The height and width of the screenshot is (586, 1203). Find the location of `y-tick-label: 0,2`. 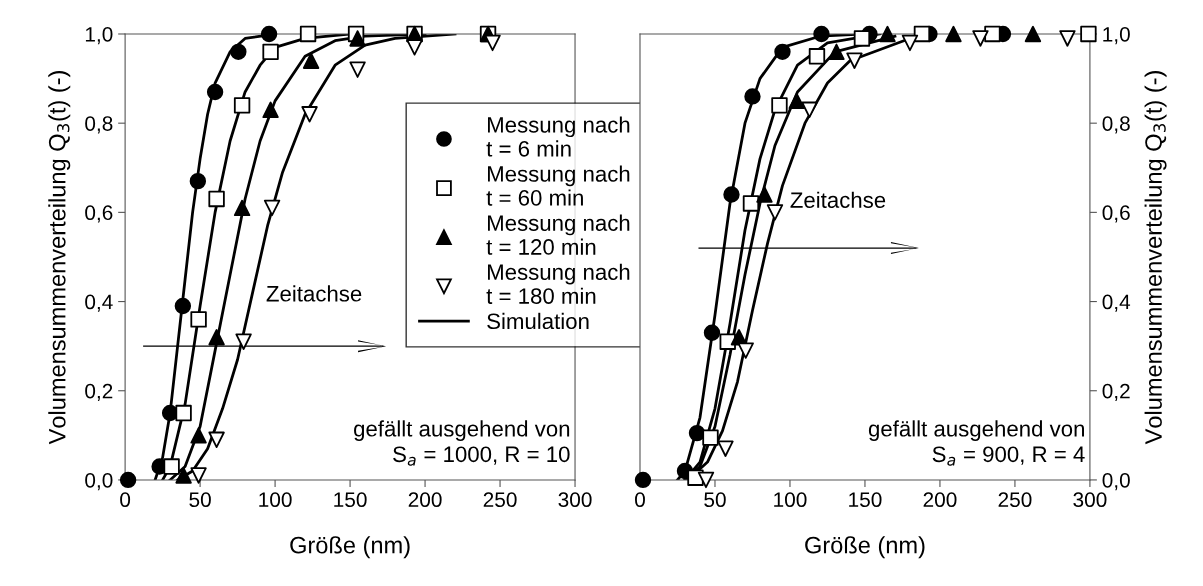

y-tick-label: 0,2 is located at coordinates (99, 392).